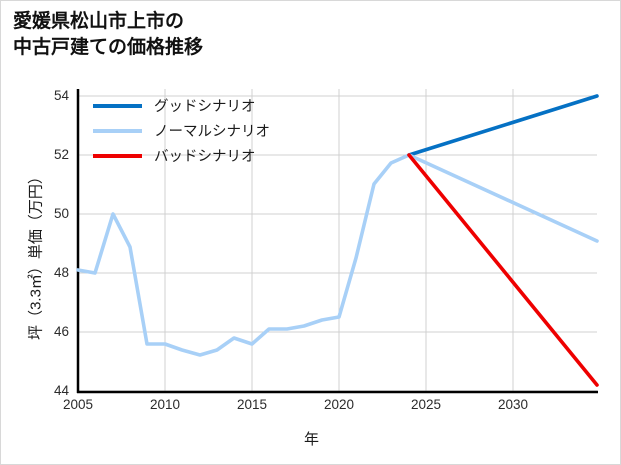  I want to click on y-axis-label: 坪（3.3㎡）単価（万円）, so click(36, 254).